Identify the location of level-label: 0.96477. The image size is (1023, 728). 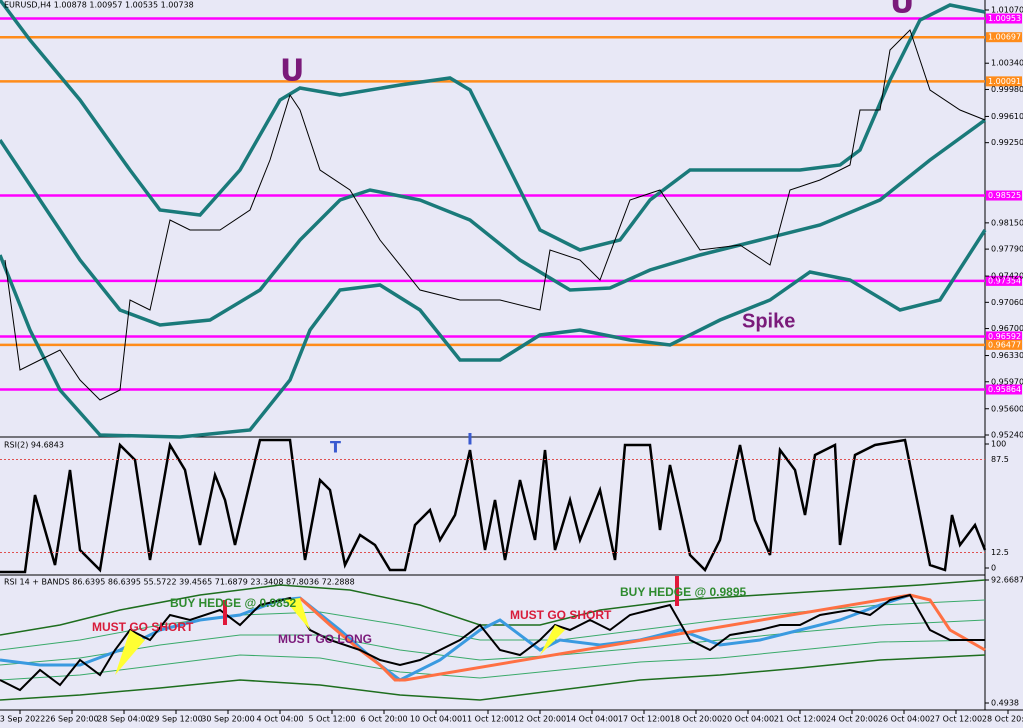
(1004, 344).